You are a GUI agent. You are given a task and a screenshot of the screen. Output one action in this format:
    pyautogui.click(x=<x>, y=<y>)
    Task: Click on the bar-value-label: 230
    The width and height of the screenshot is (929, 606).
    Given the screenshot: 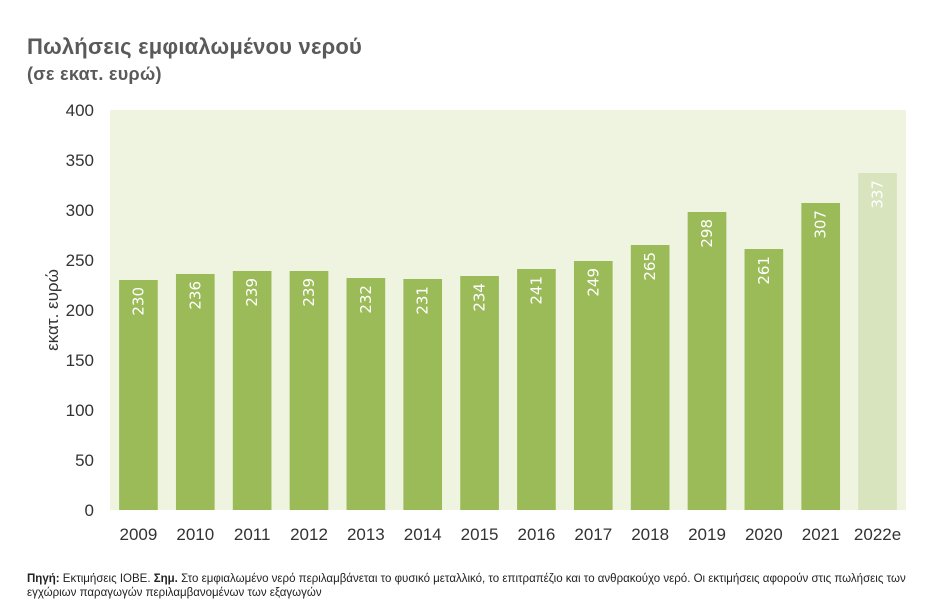 What is the action you would take?
    pyautogui.click(x=138, y=301)
    